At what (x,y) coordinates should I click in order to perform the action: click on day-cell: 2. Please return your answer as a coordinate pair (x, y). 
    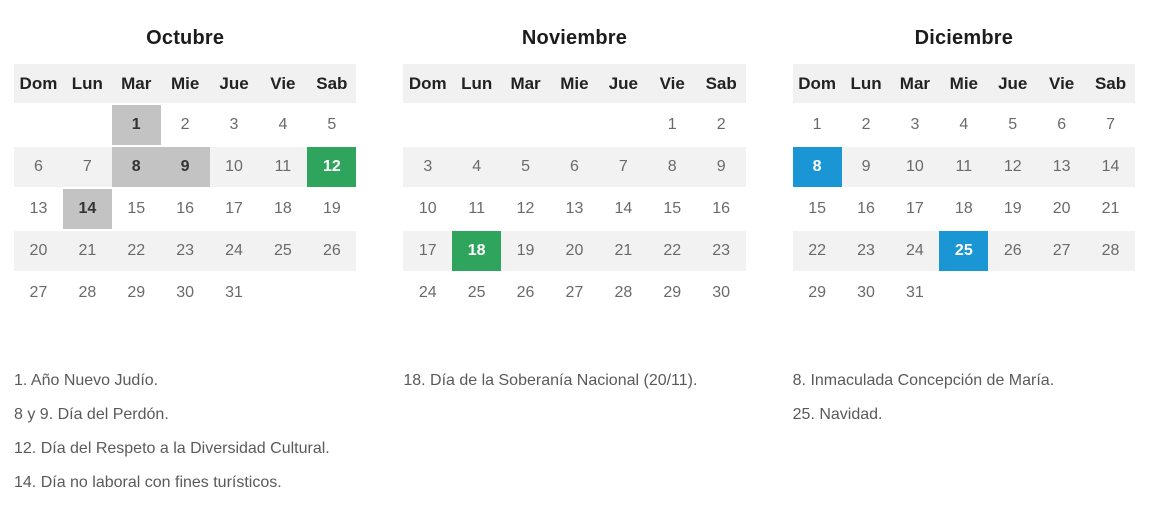
    Looking at the image, I should click on (185, 124).